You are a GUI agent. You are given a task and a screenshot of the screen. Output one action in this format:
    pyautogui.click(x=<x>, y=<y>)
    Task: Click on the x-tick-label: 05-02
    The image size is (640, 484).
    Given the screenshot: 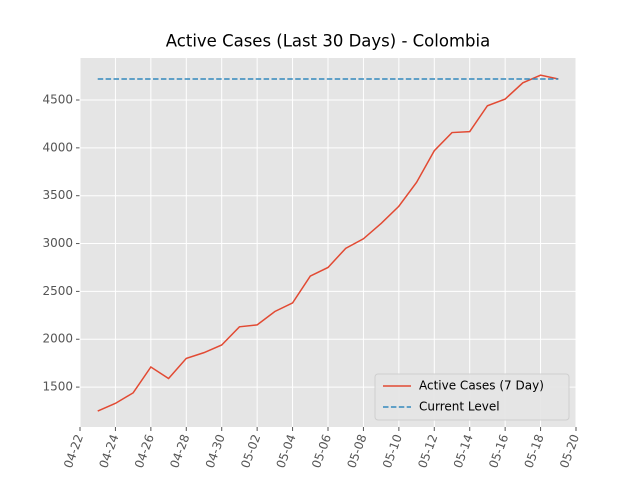 What is the action you would take?
    pyautogui.click(x=250, y=451)
    